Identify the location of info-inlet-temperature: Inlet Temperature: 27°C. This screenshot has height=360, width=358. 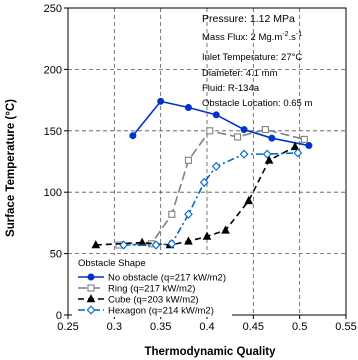
(252, 57).